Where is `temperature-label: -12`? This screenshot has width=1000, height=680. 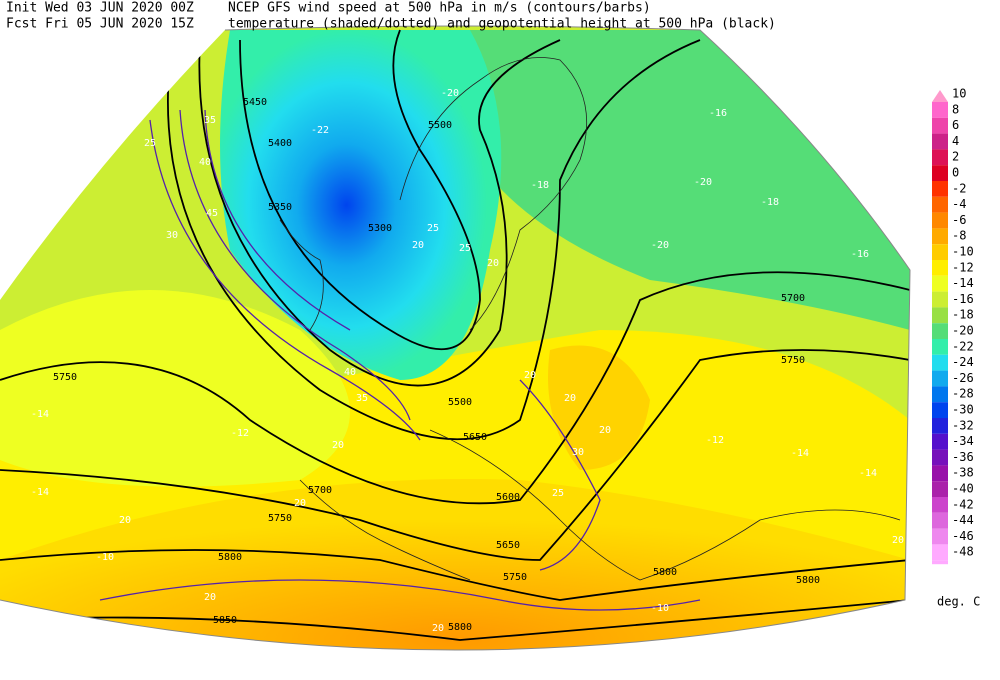 temperature-label: -12 is located at coordinates (715, 440).